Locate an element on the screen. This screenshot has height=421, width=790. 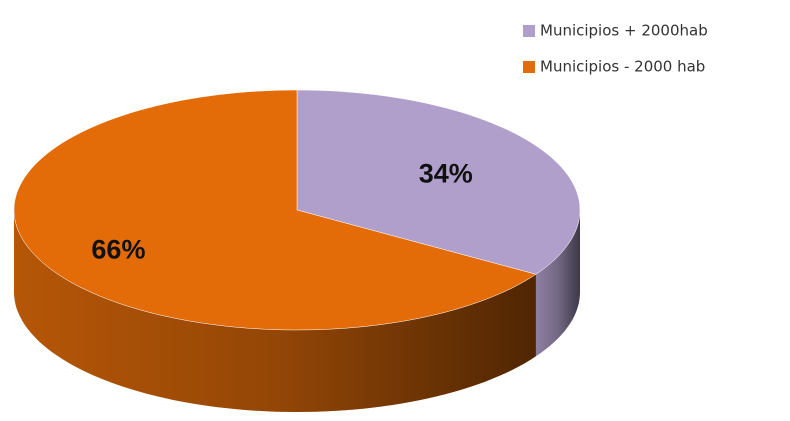
value-label: 66% is located at coordinates (118, 250).